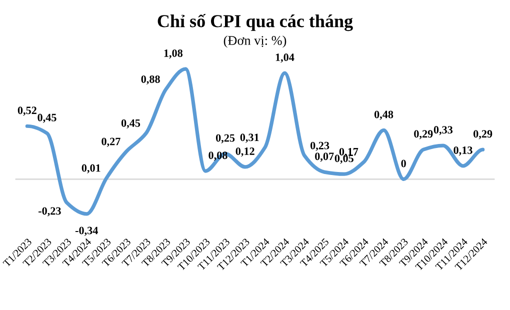 The height and width of the screenshot is (310, 510). Describe the element at coordinates (245, 152) in the screenshot. I see `data-label: 0,12` at that location.